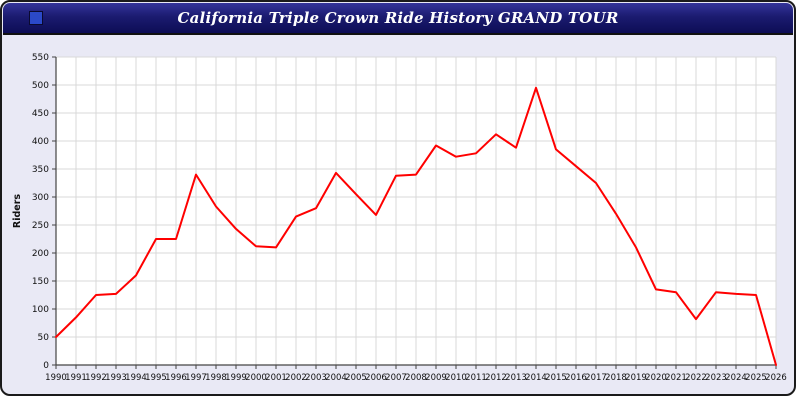 The height and width of the screenshot is (400, 800). I want to click on x-tick-label: 1990, so click(56, 378).